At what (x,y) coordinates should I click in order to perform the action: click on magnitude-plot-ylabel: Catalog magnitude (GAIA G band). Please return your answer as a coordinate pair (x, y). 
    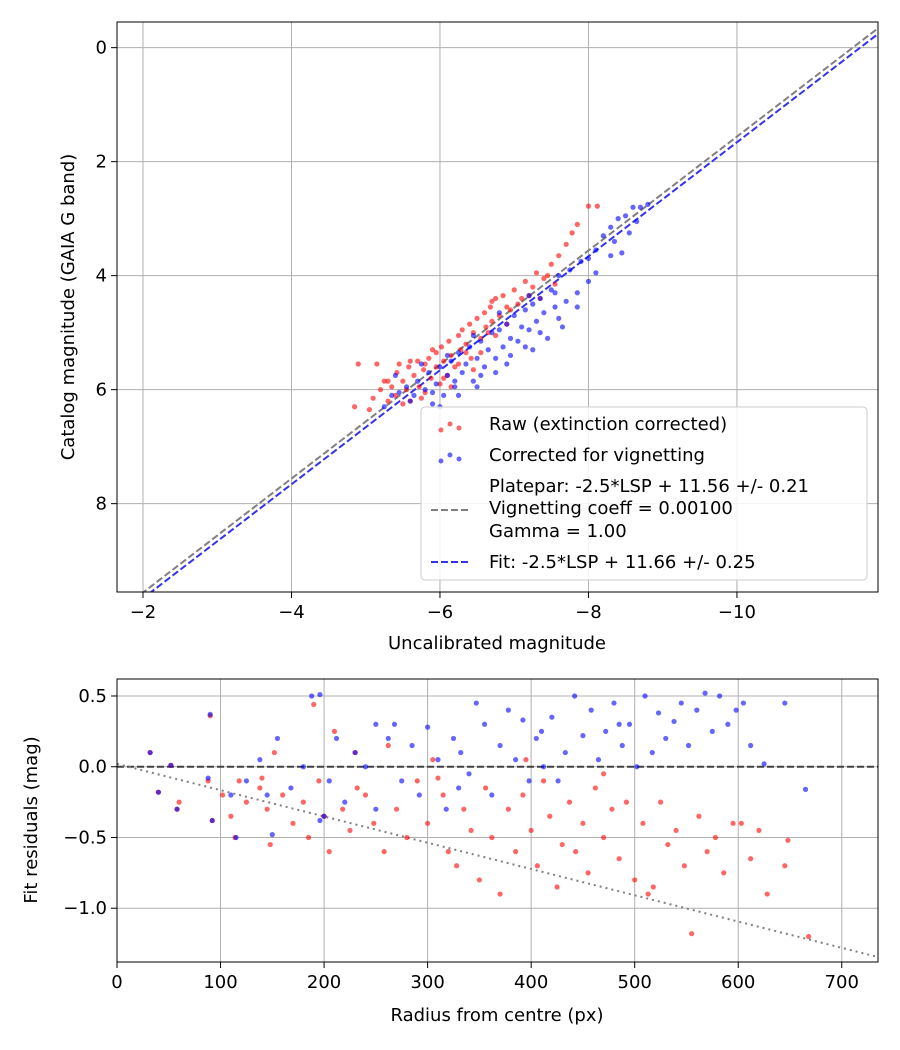
    Looking at the image, I should click on (68, 307).